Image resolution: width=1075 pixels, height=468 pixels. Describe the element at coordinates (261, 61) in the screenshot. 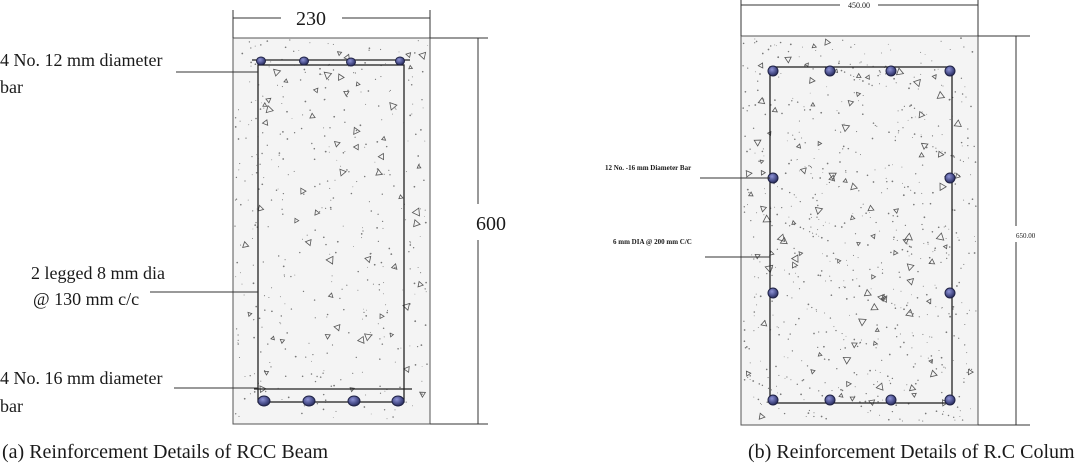

I see `beam-top-bar` at that location.